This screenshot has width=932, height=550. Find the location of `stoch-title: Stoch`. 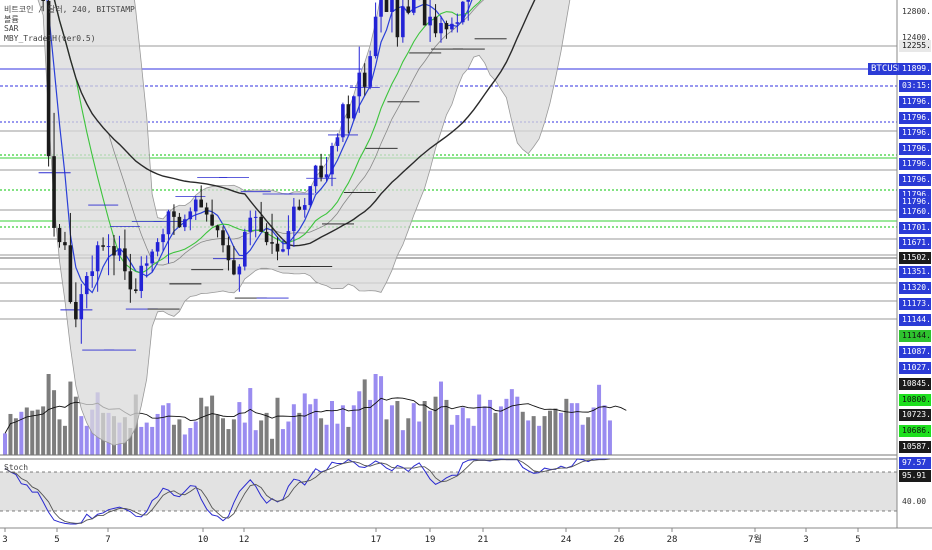

stoch-title: Stoch is located at coordinates (16, 467).